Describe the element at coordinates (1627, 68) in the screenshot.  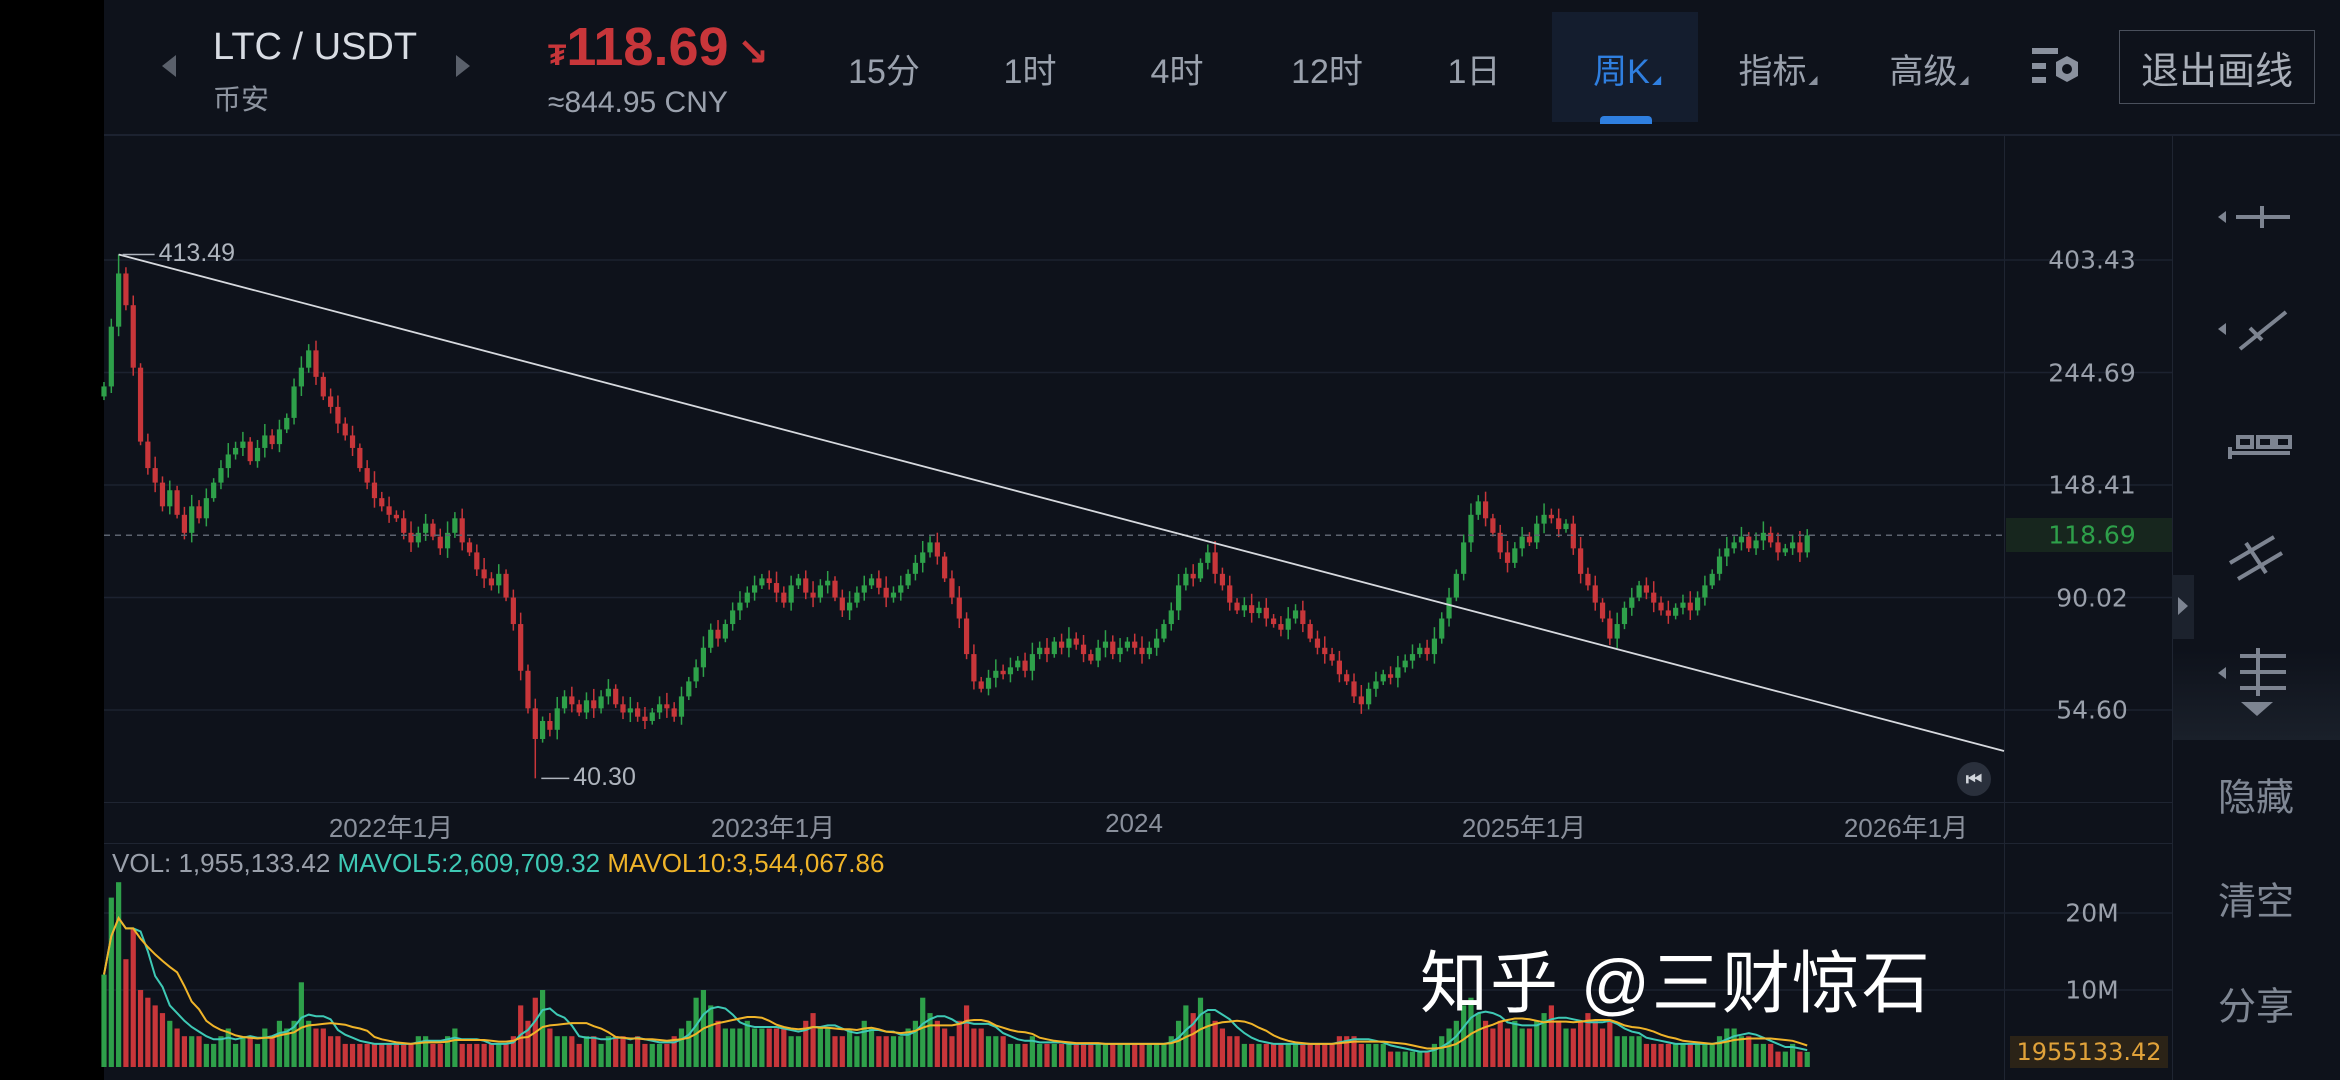
I see `tab-weekly: 周K` at that location.